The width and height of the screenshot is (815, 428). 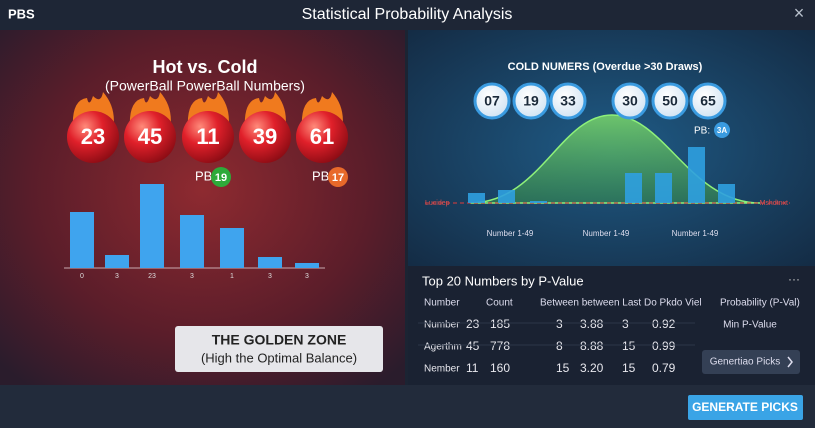 What do you see at coordinates (472, 368) in the screenshot?
I see `cell: 11` at bounding box center [472, 368].